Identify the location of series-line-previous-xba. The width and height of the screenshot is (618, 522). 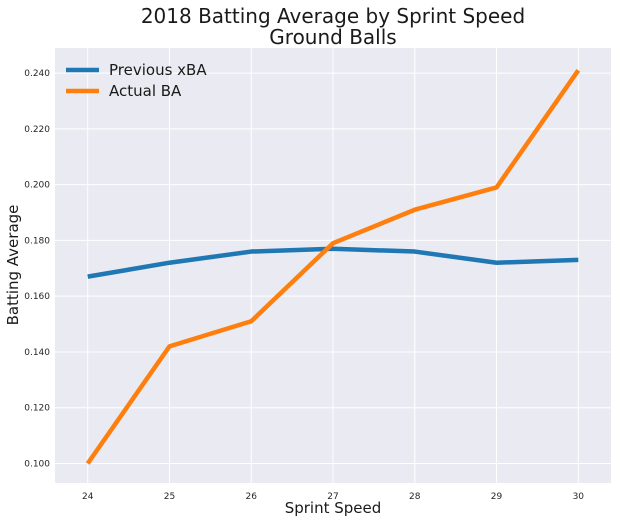
(333, 262).